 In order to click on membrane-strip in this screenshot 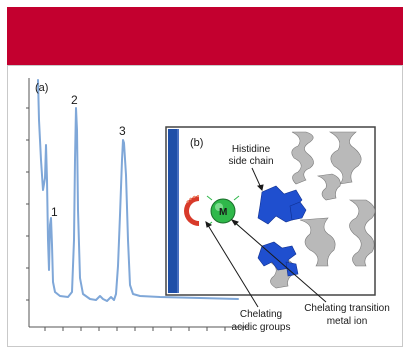, I will do `click(173, 211)`.